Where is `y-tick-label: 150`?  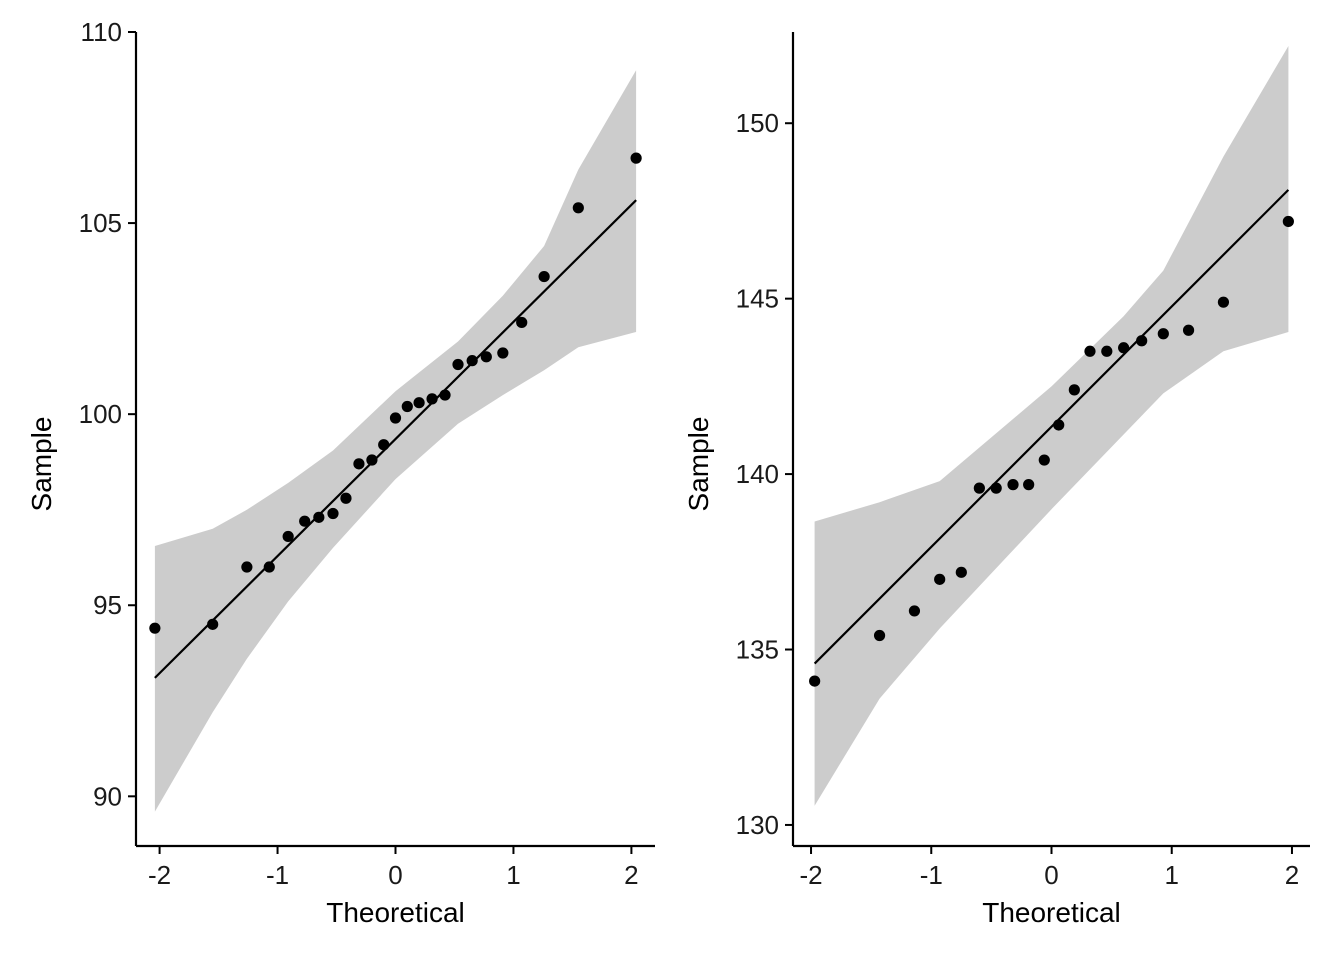 y-tick-label: 150 is located at coordinates (757, 123).